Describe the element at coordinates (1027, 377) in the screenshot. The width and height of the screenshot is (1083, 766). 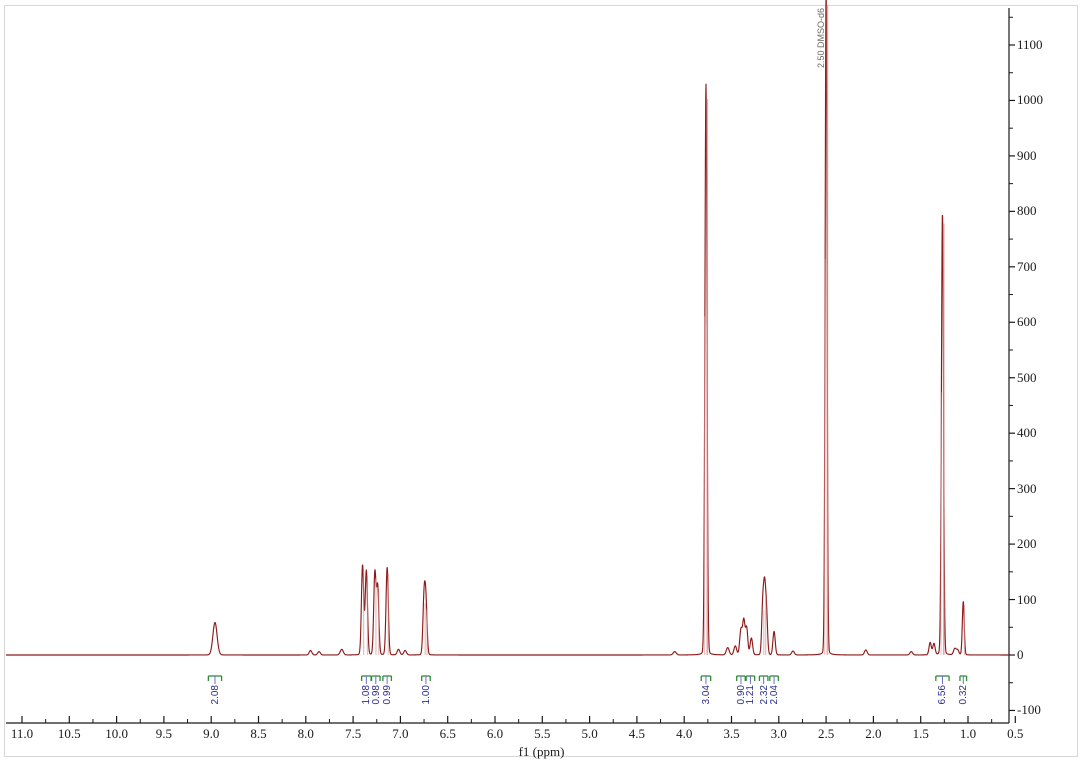
I see `y-tick-label-500: 500` at that location.